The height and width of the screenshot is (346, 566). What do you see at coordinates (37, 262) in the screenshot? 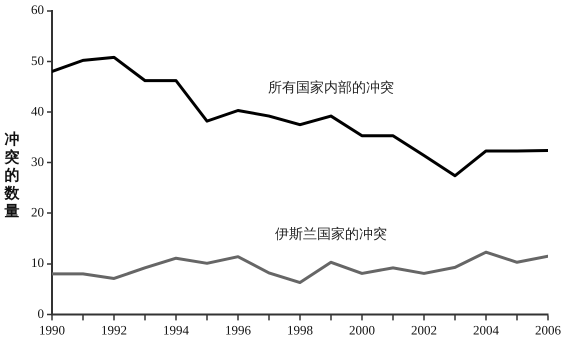
I see `y-tick-label: 10` at bounding box center [37, 262].